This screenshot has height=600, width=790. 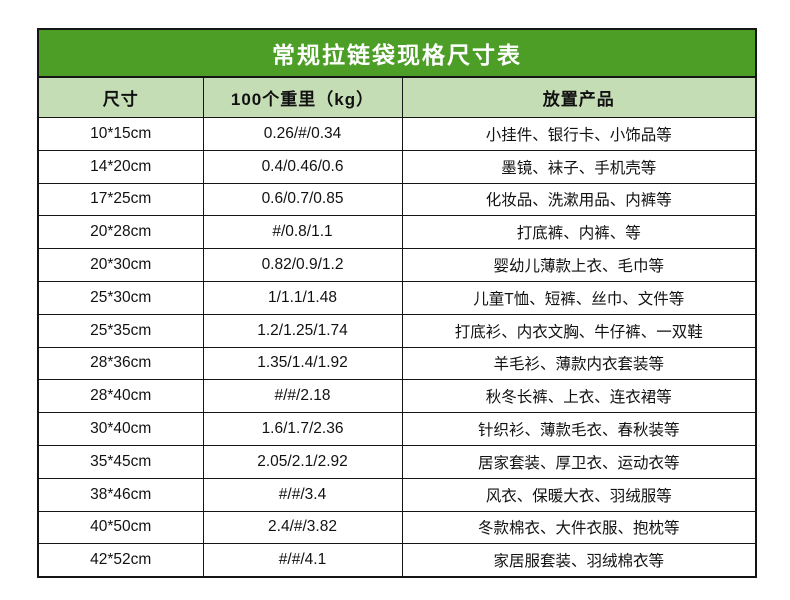 I want to click on table-row: 28*40cm #/#/2.18 秋冬长裤、上衣、连衣裙等, so click(x=397, y=396).